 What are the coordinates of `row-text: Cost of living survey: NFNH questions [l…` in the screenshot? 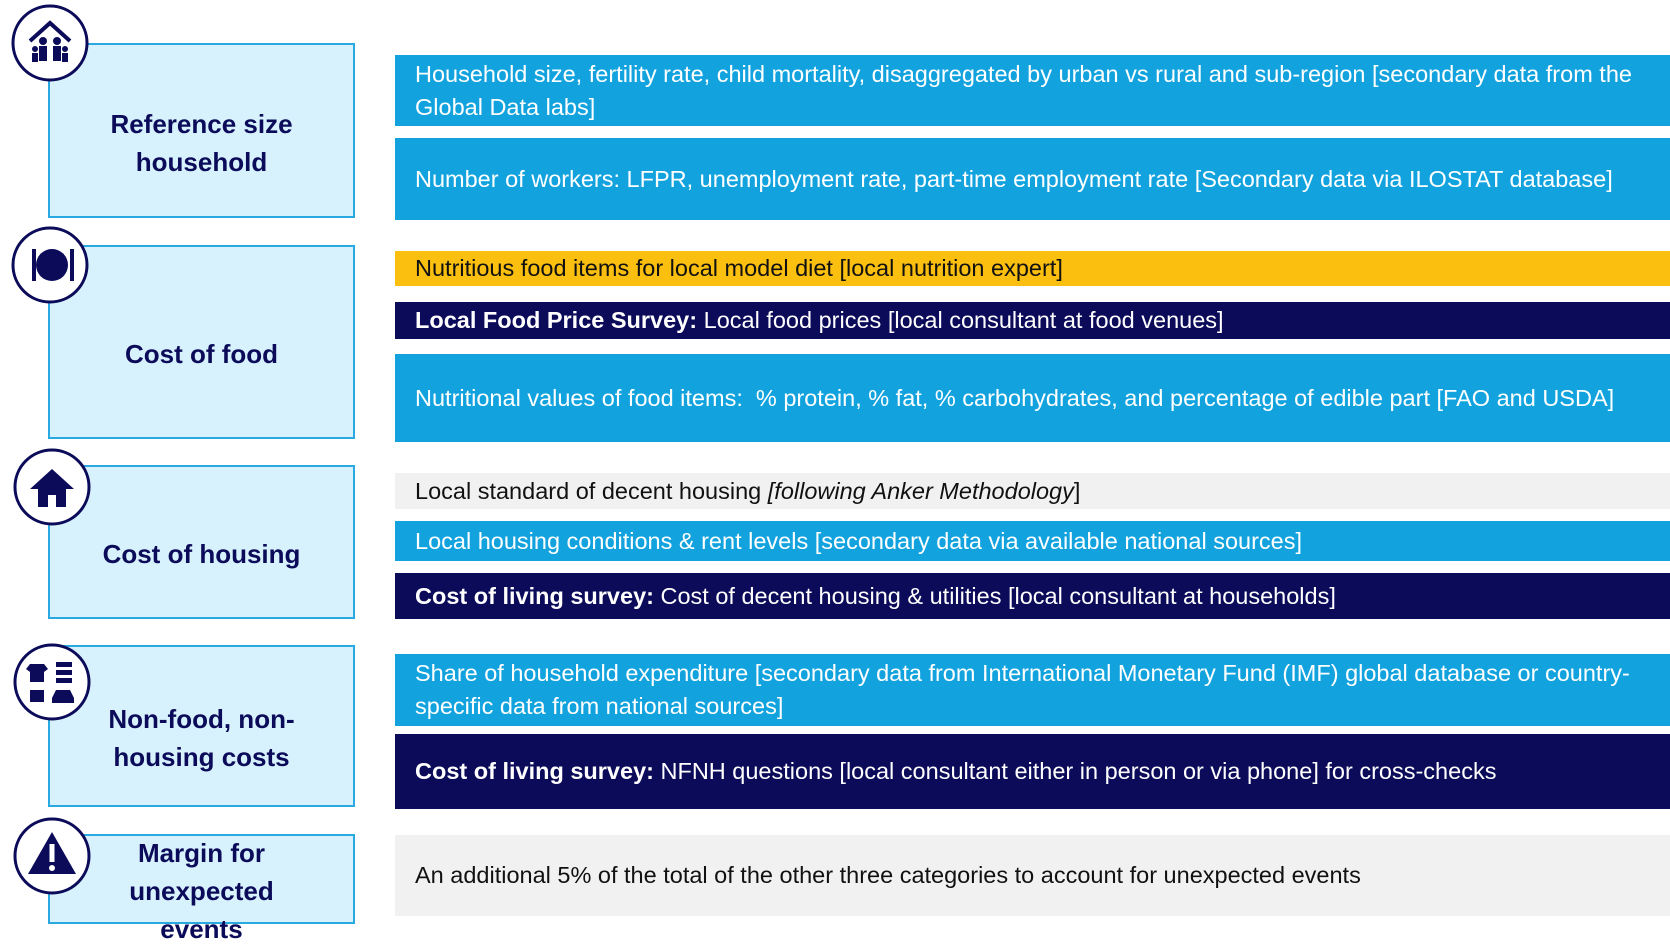 It's located at (955, 771).